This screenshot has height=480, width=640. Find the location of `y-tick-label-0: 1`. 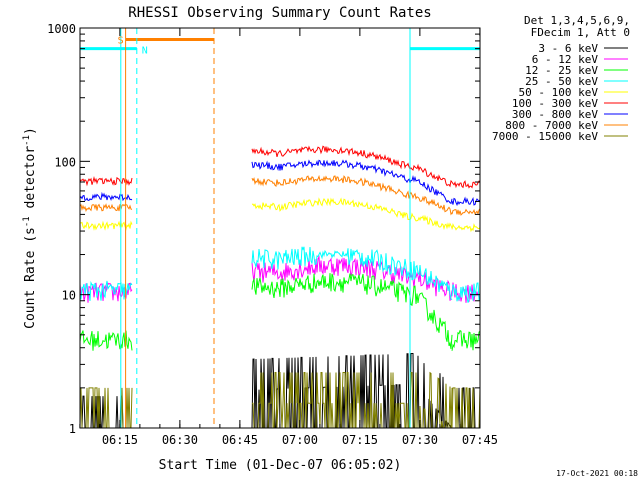

y-tick-label-0: 1 is located at coordinates (72, 429).